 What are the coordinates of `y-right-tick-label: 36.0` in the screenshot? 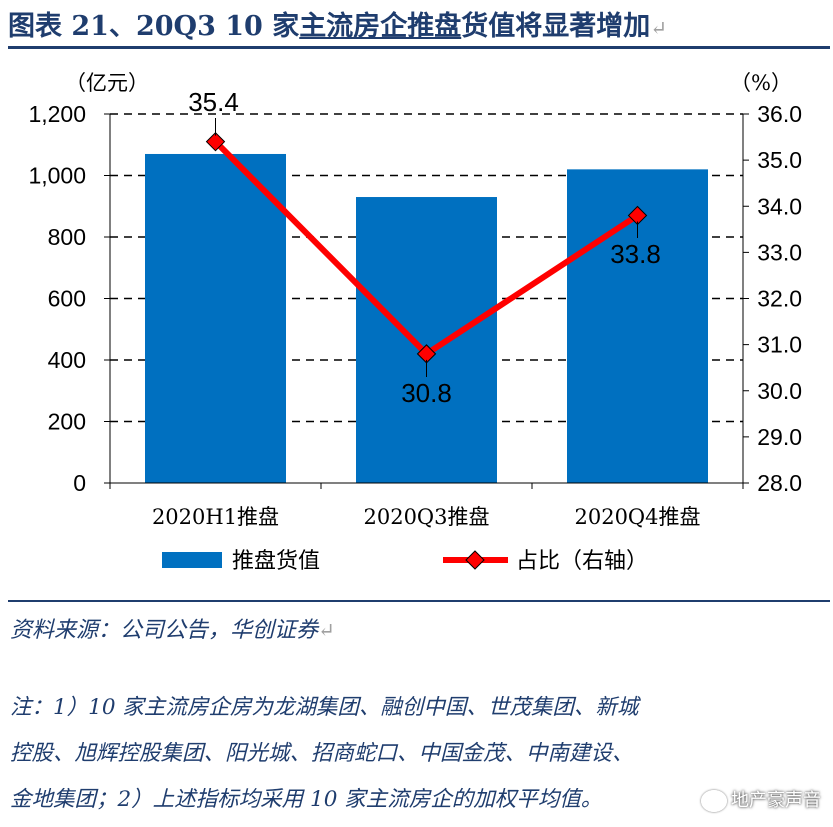 It's located at (779, 114).